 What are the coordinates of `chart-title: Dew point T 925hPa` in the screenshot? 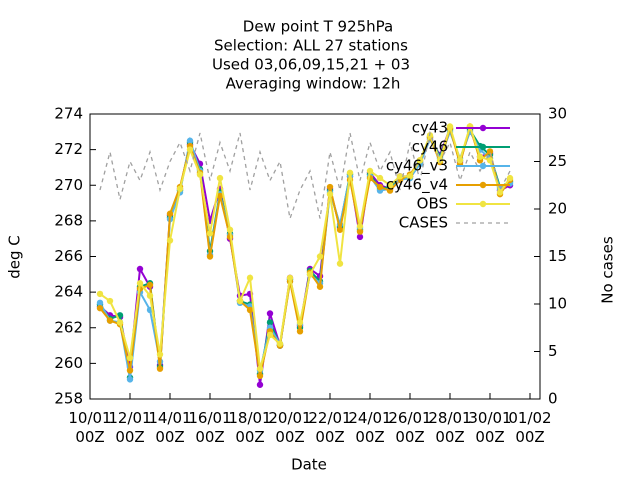 It's located at (318, 27).